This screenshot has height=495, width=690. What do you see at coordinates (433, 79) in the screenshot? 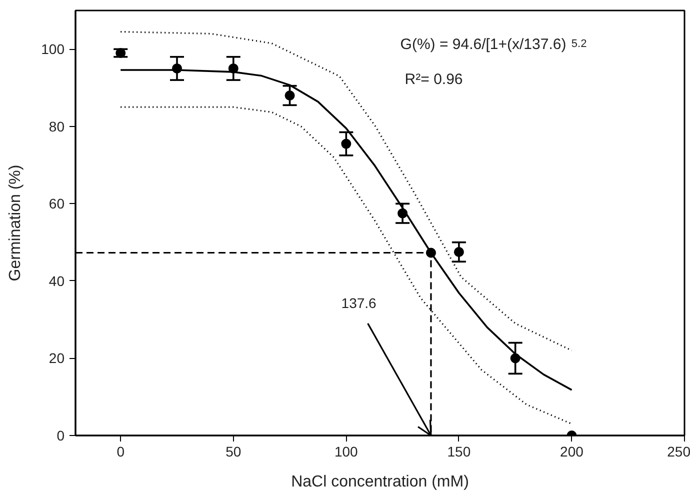
I see `annotation: R²= 0.96` at bounding box center [433, 79].